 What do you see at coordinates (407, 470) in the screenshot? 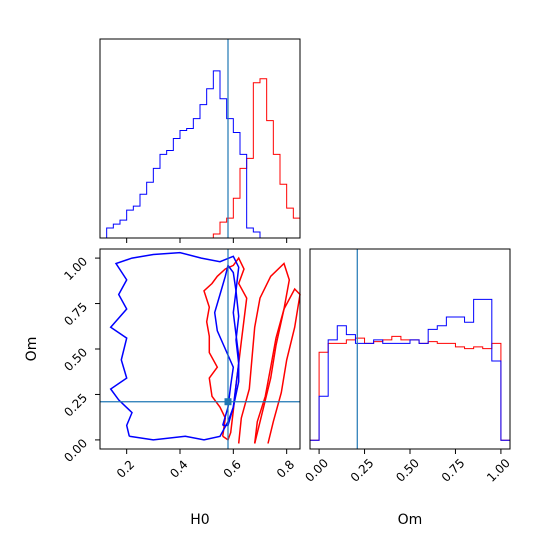
I see `hist-om-xtick-label-2: 0.50` at bounding box center [407, 470].